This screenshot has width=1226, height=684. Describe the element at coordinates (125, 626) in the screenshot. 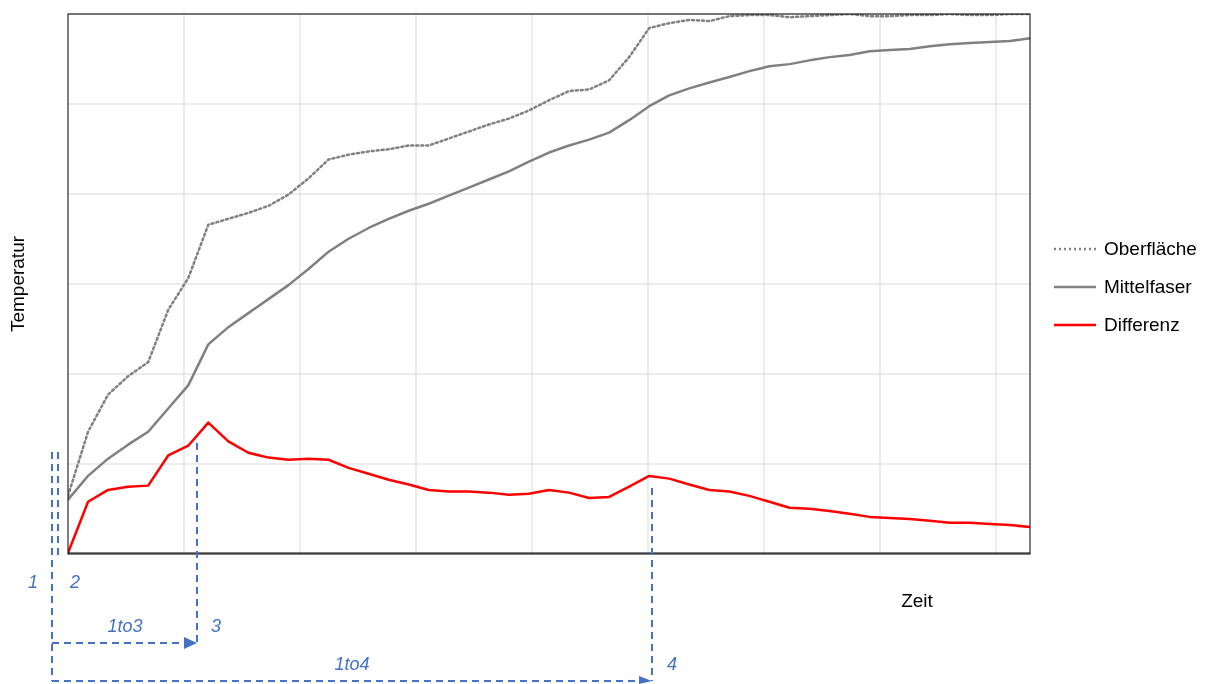

I see `text: 1to3` at that location.